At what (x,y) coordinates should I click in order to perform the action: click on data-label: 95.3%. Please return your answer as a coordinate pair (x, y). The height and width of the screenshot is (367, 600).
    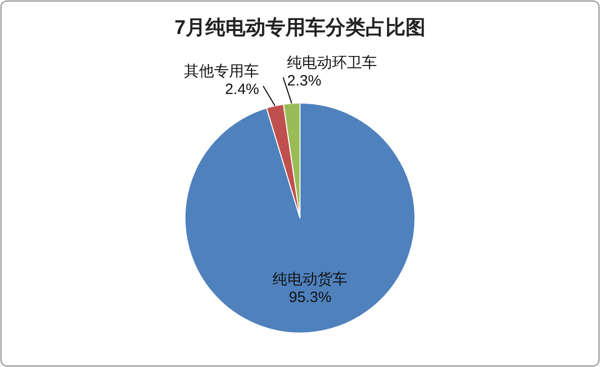
    Looking at the image, I should click on (310, 297).